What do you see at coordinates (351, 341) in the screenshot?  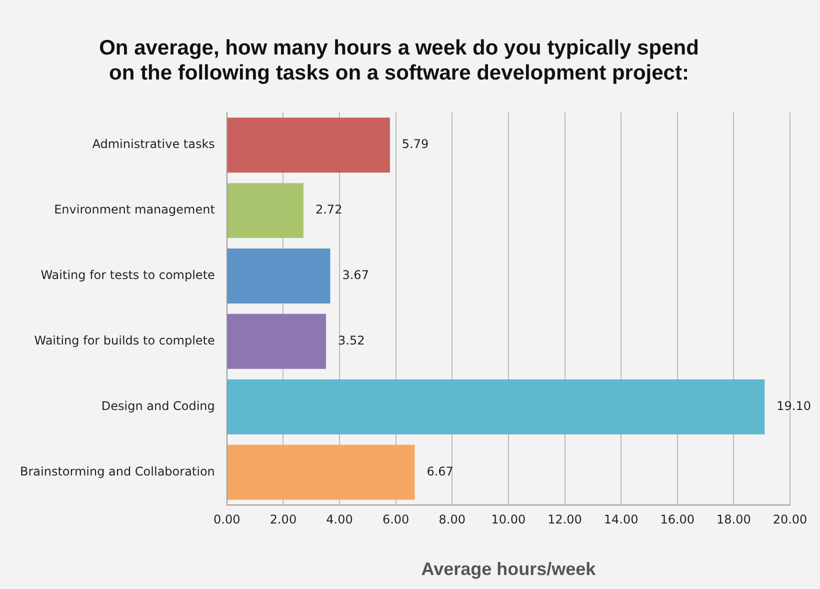 I see `data-label: 3.52` at bounding box center [351, 341].